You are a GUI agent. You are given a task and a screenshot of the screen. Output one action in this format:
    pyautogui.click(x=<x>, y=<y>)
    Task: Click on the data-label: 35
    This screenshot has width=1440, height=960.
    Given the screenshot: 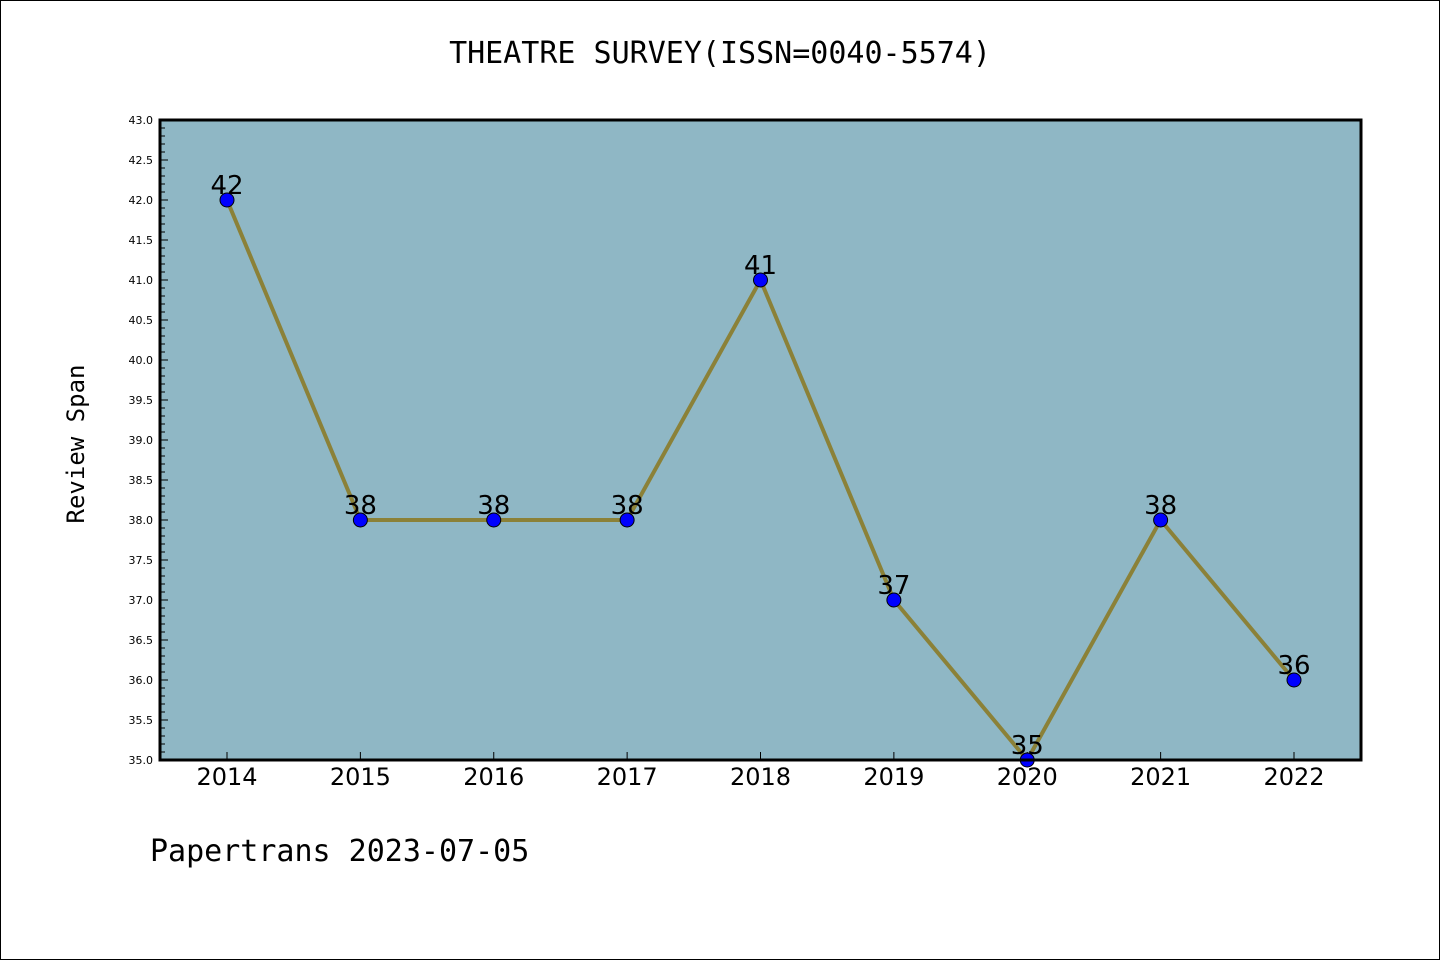 What is the action you would take?
    pyautogui.click(x=1027, y=746)
    